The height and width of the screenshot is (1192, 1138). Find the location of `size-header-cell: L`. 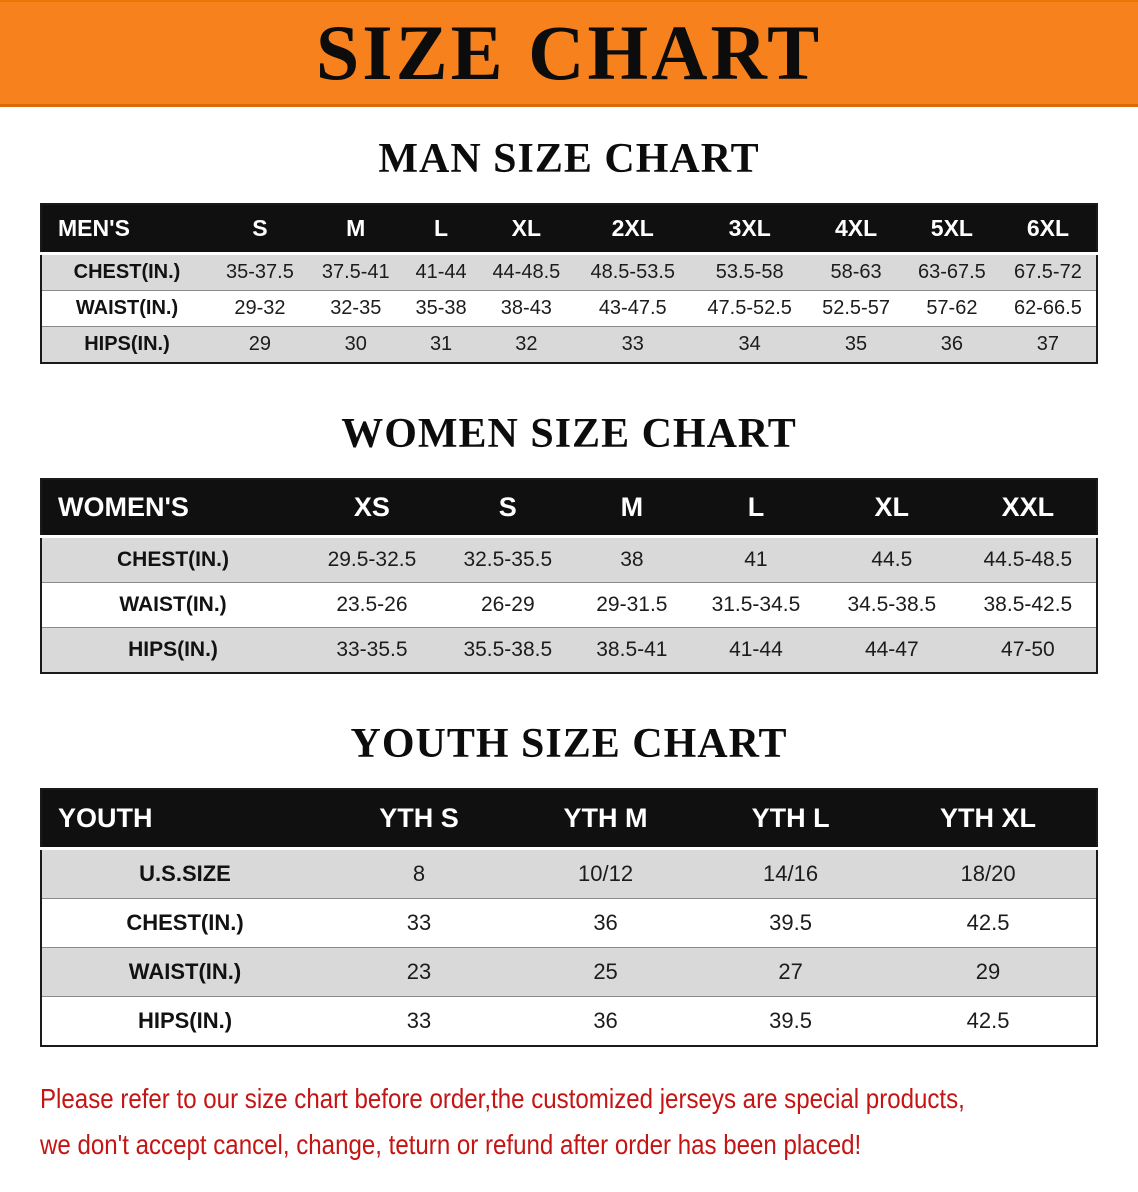

size-header-cell: L is located at coordinates (756, 507).